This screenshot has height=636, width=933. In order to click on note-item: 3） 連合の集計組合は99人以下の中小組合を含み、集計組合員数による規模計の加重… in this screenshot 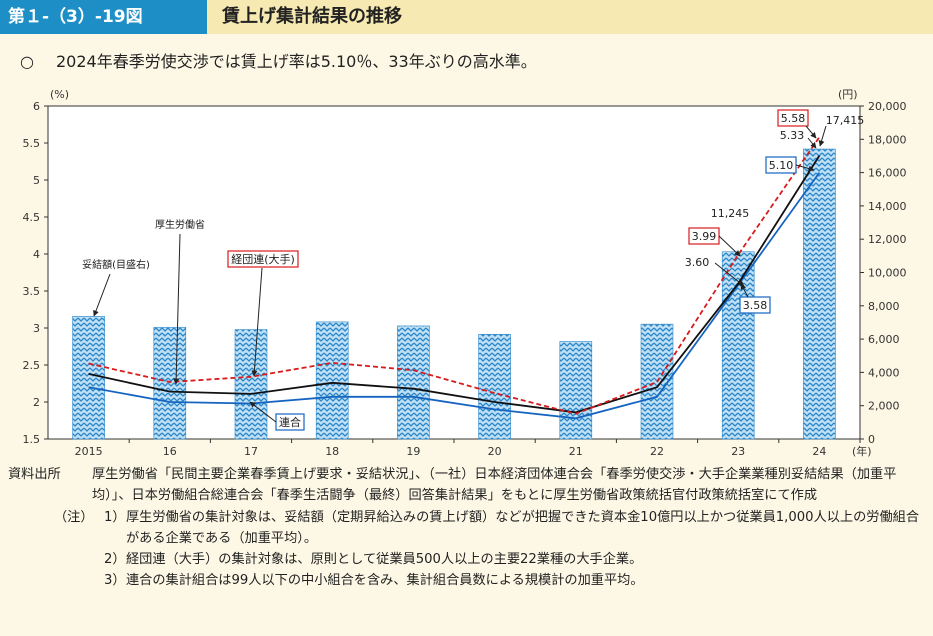, I will do `click(515, 580)`.